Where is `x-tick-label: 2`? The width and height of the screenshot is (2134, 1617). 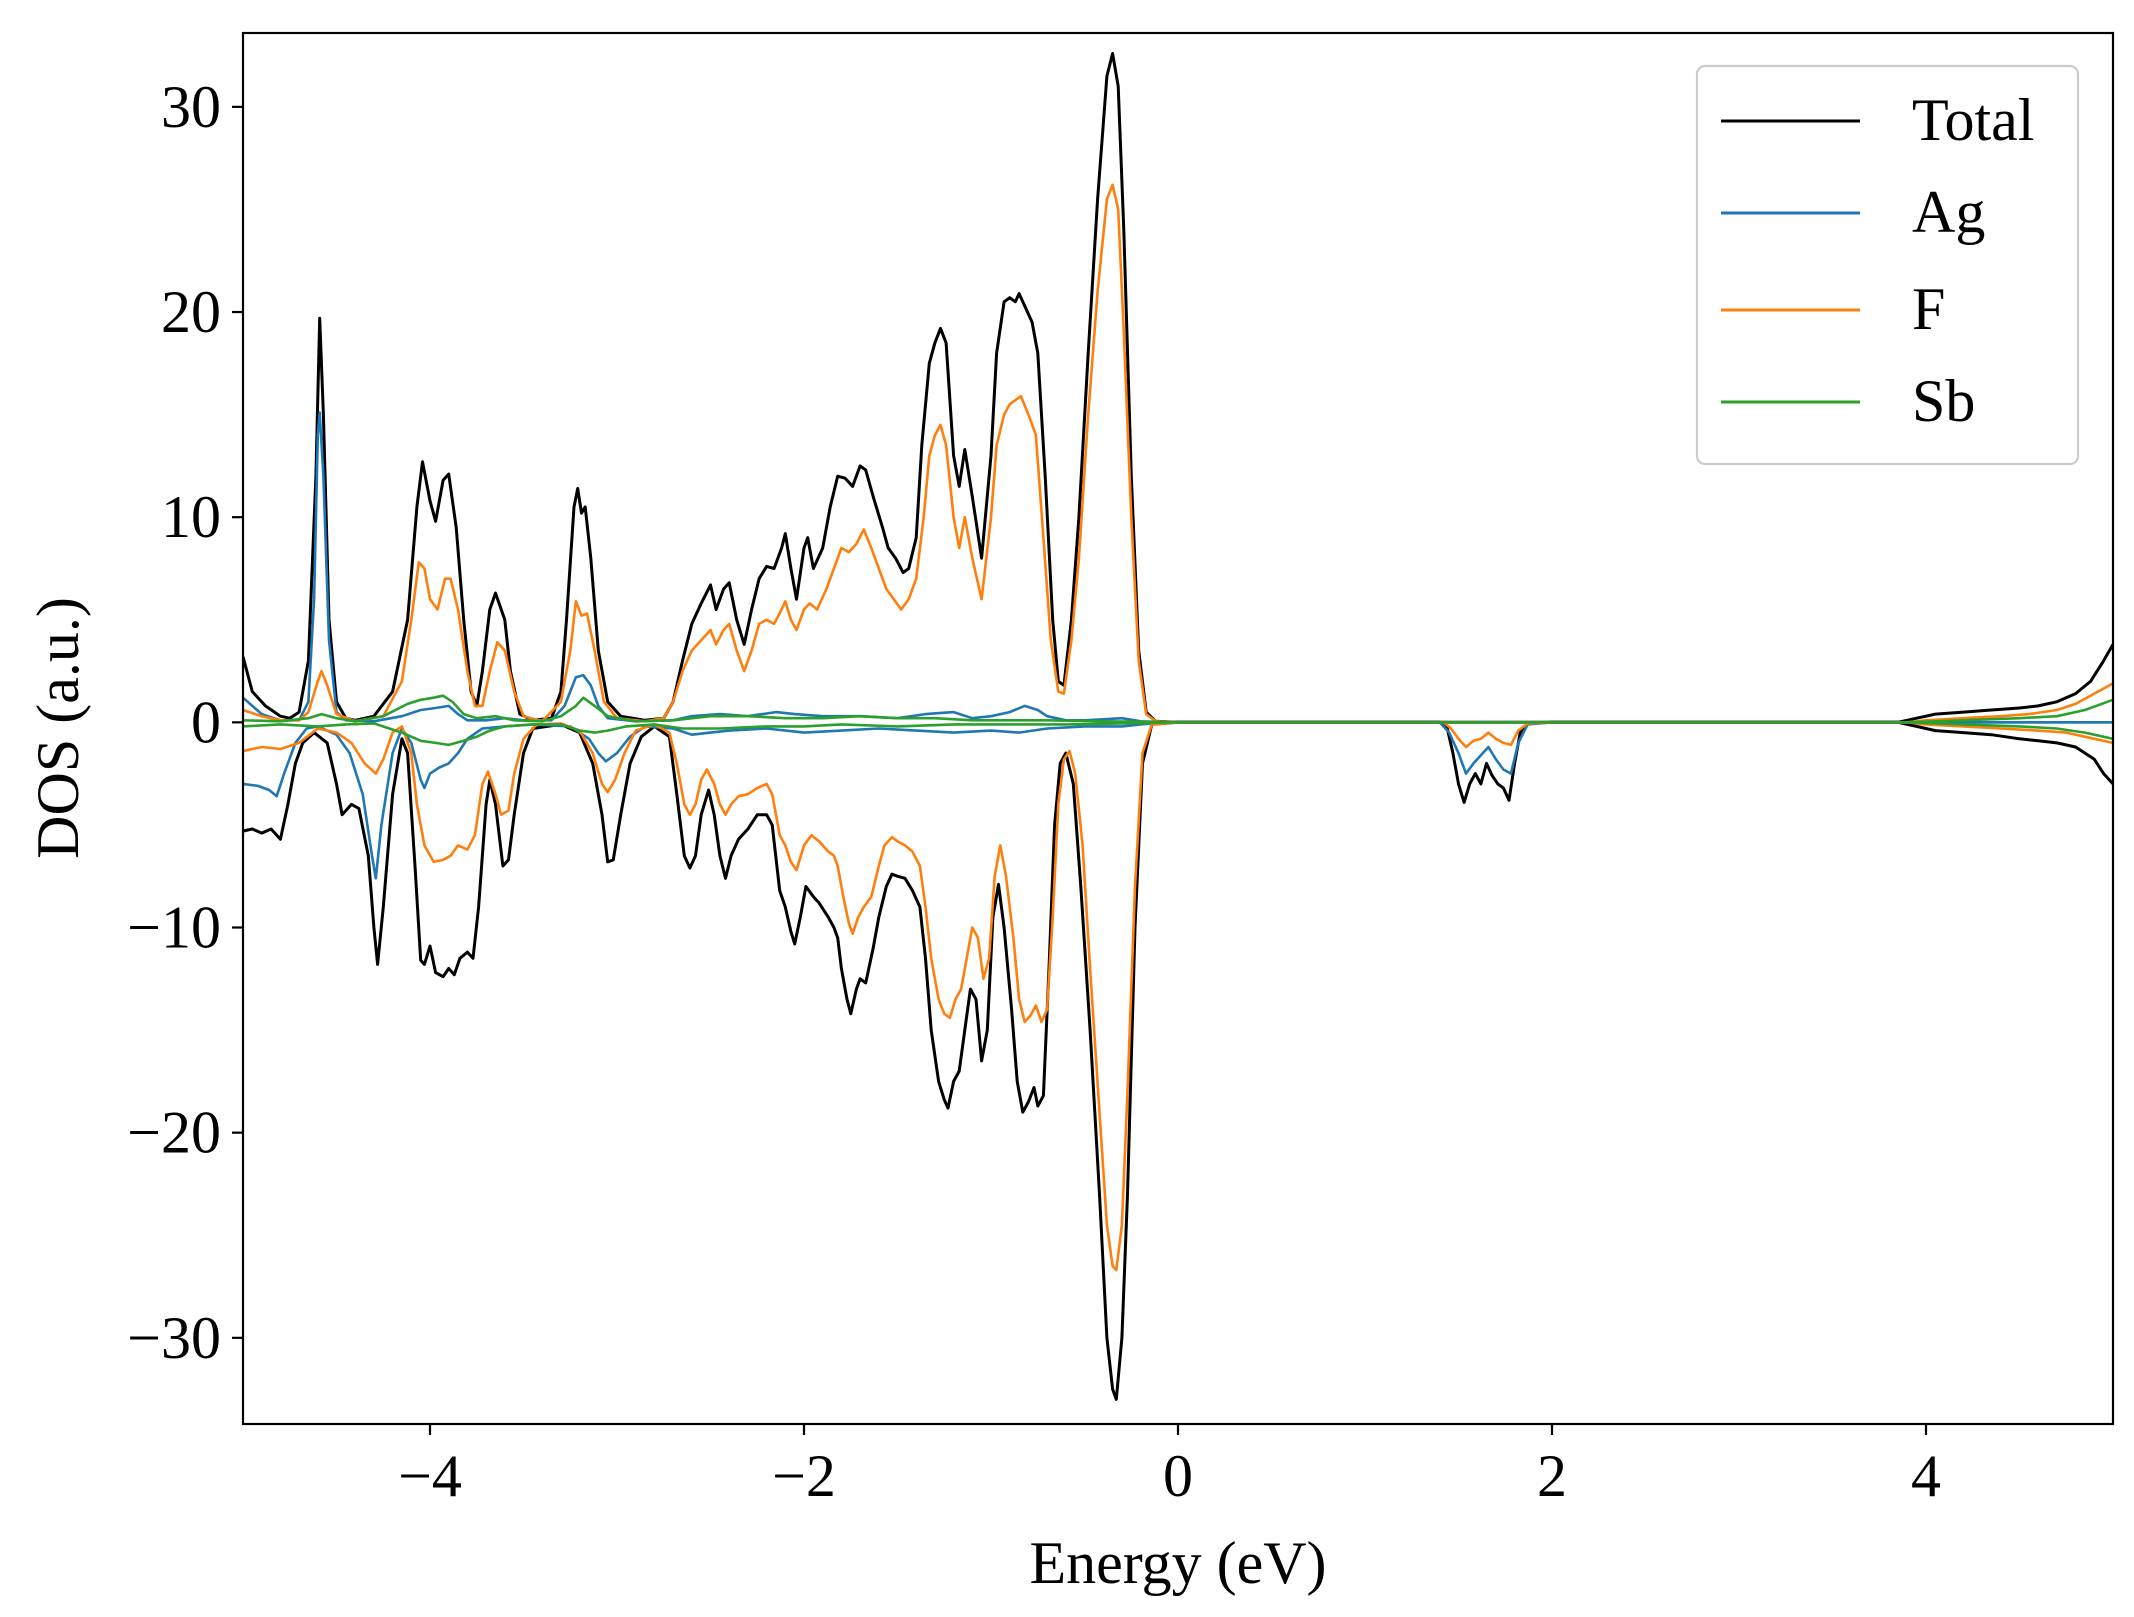
x-tick-label: 2 is located at coordinates (1552, 1476).